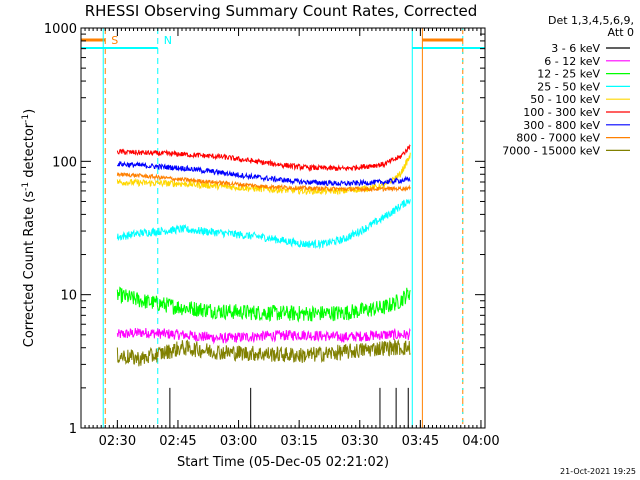 This screenshot has width=640, height=480. I want to click on series-6-line, so click(263, 173).